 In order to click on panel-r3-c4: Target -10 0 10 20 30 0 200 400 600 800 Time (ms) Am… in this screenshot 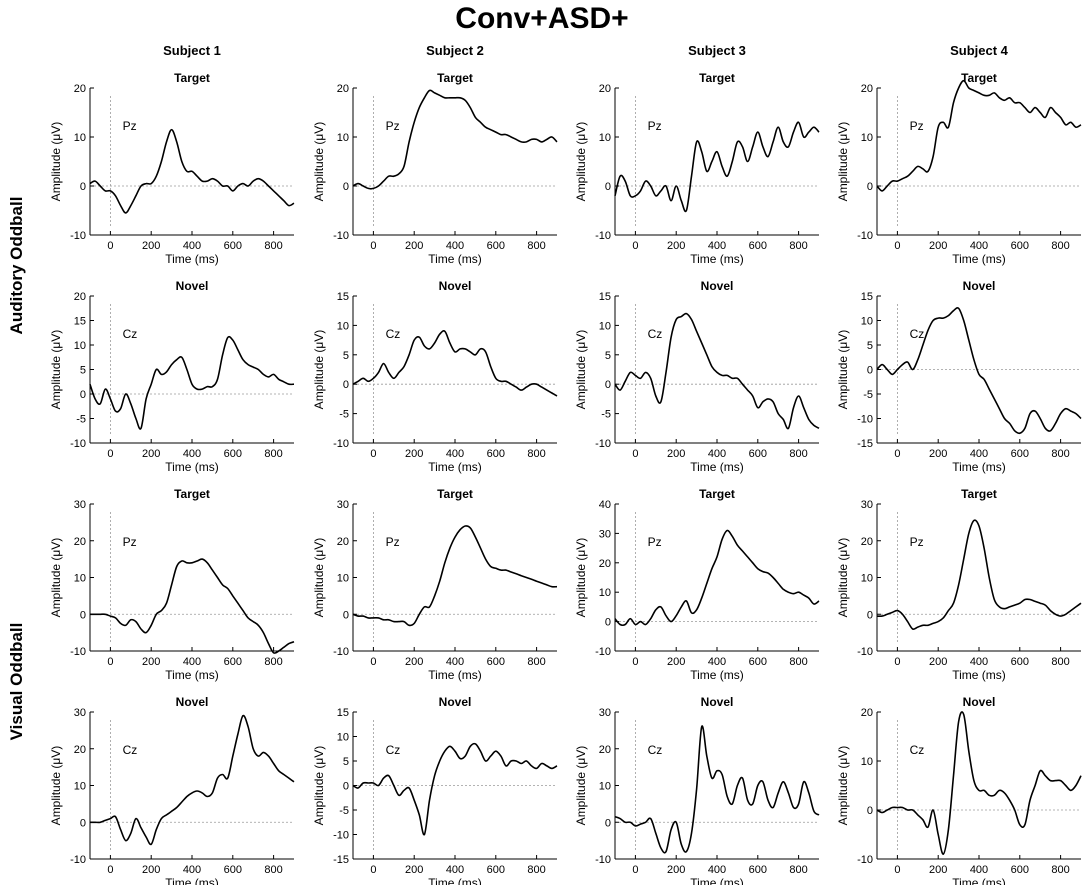, I will do `click(959, 584)`.